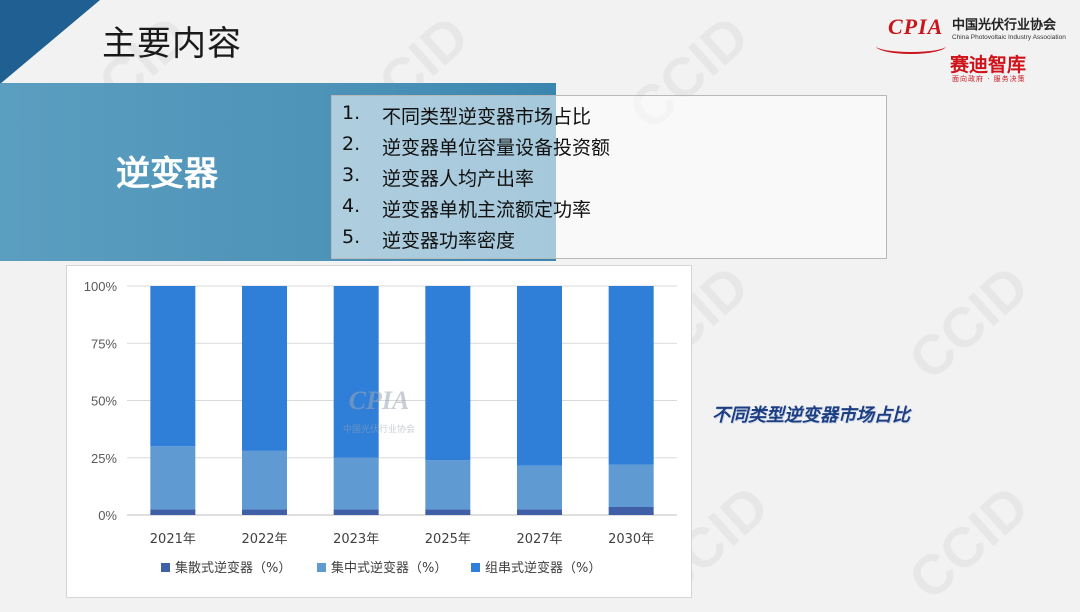 The height and width of the screenshot is (612, 1080). What do you see at coordinates (50, 42) in the screenshot?
I see `corner-decoration` at bounding box center [50, 42].